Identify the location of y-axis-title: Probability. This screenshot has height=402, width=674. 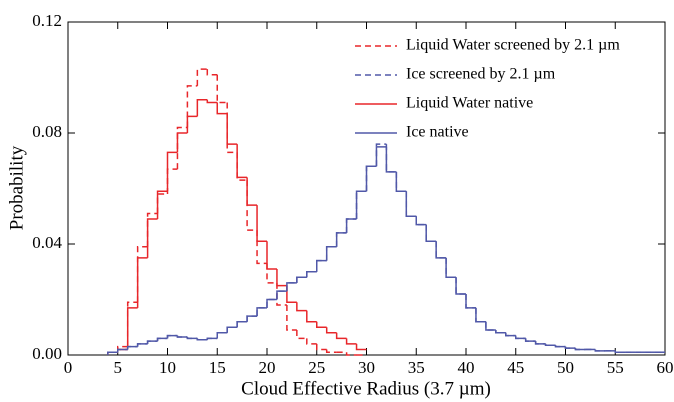
(16, 187).